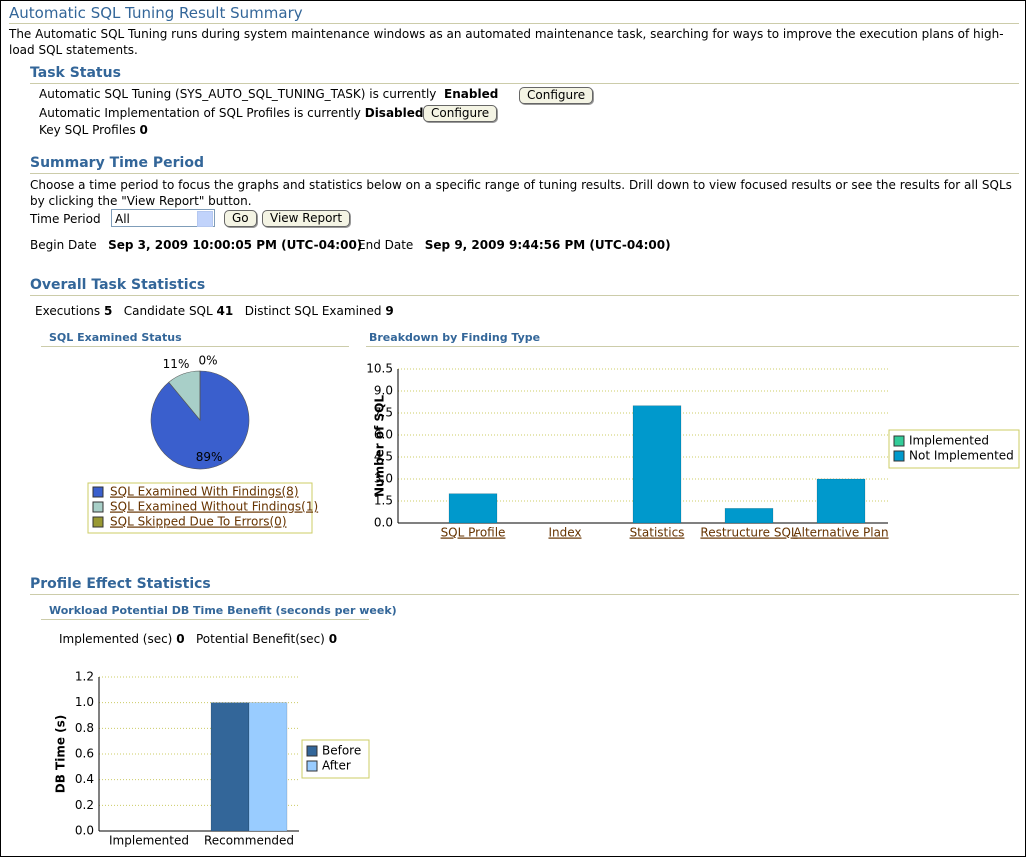  I want to click on y-tick-label: 1.2, so click(84, 677).